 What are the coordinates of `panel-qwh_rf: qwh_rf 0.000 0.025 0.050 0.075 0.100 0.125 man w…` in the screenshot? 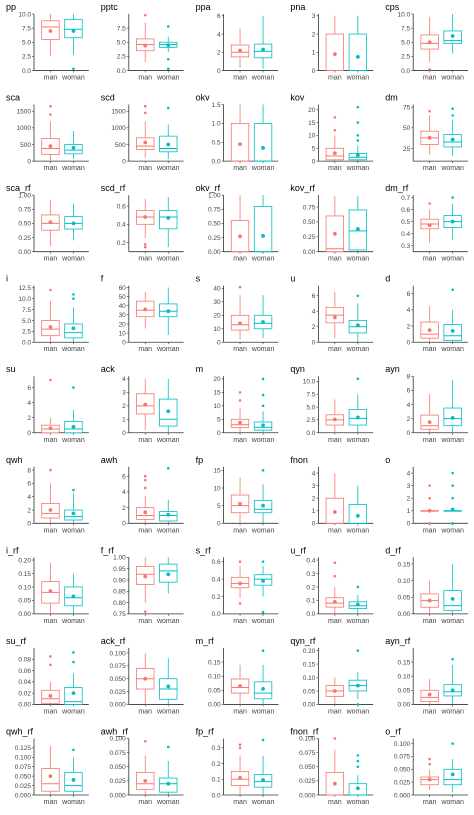 It's located at (47, 766).